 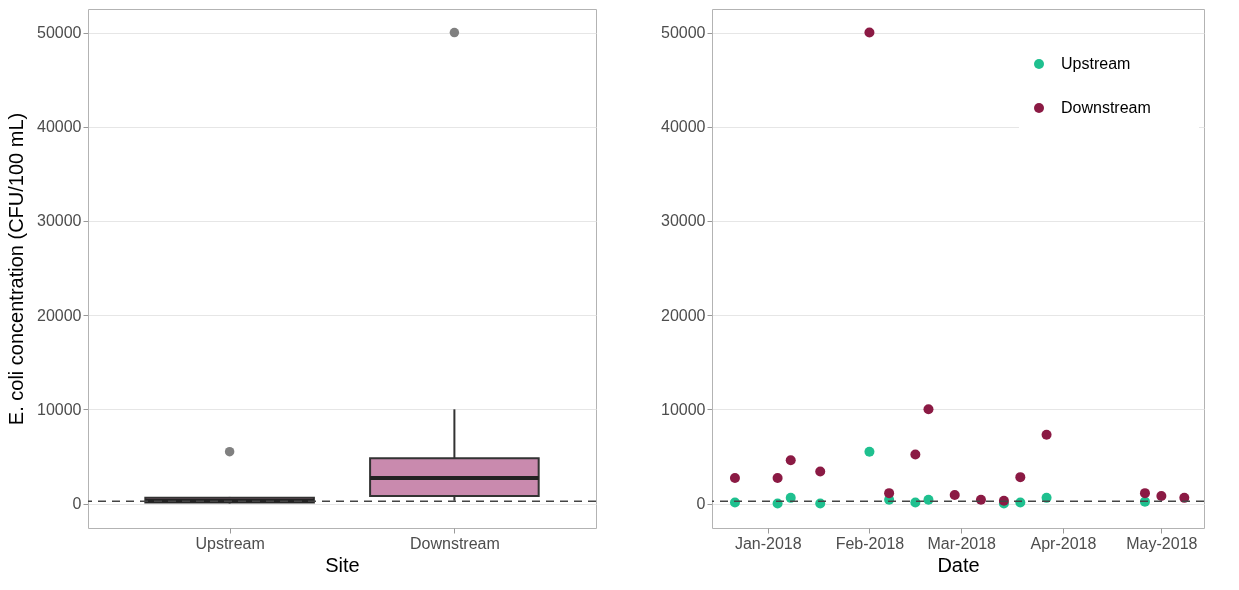 I want to click on x-tick-label: Downstream, so click(x=454, y=543).